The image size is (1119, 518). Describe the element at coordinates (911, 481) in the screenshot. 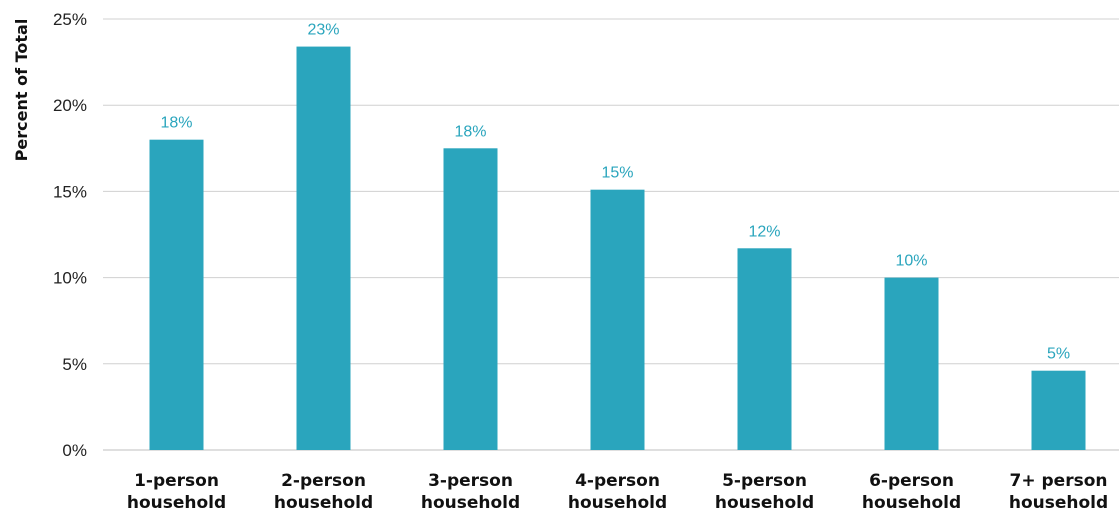

I see `category-label-line: 6-person` at that location.